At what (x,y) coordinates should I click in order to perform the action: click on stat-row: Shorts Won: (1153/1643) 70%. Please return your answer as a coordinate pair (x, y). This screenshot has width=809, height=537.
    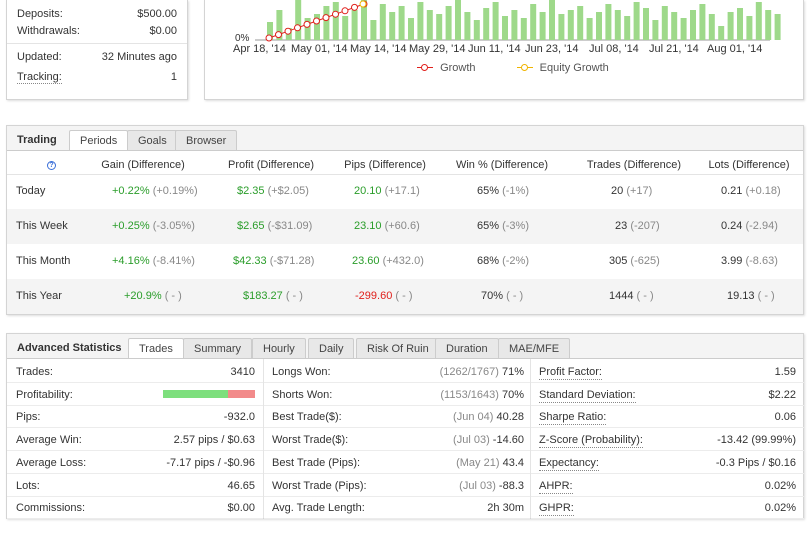
    Looking at the image, I should click on (397, 395).